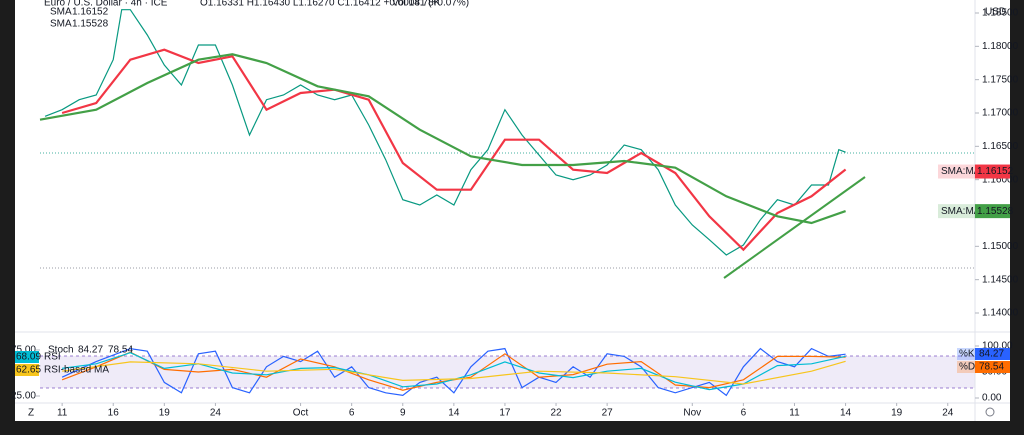 This screenshot has height=435, width=1024. I want to click on axis-value: 1.16152, so click(995, 171).